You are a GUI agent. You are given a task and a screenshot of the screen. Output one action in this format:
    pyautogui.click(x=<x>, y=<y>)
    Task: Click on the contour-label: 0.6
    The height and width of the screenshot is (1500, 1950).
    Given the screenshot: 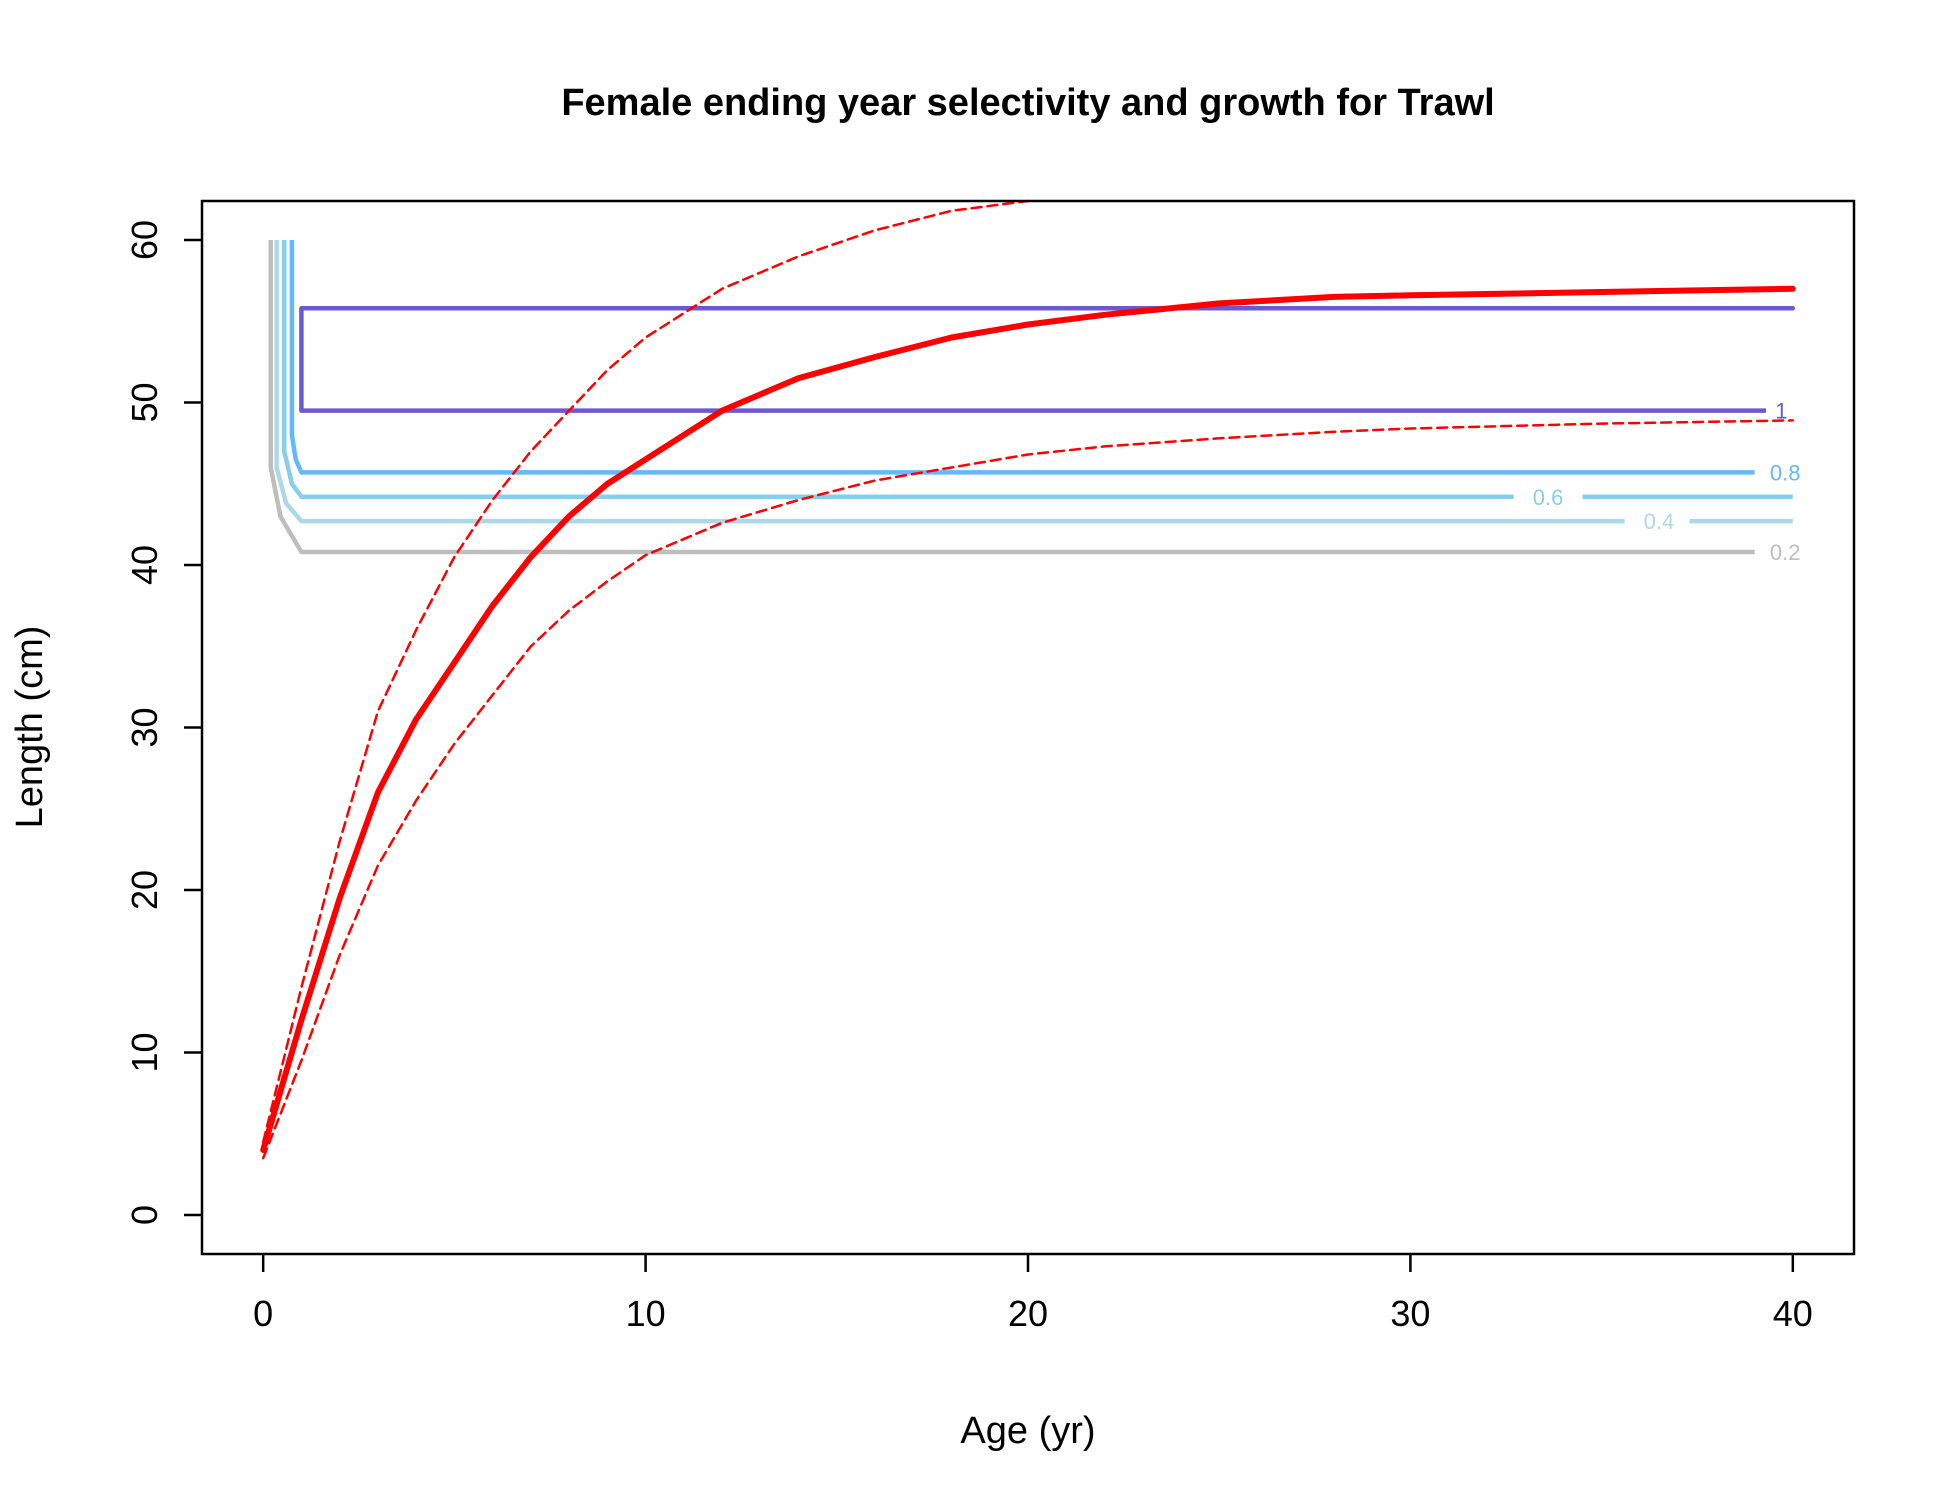 What is the action you would take?
    pyautogui.click(x=1548, y=497)
    